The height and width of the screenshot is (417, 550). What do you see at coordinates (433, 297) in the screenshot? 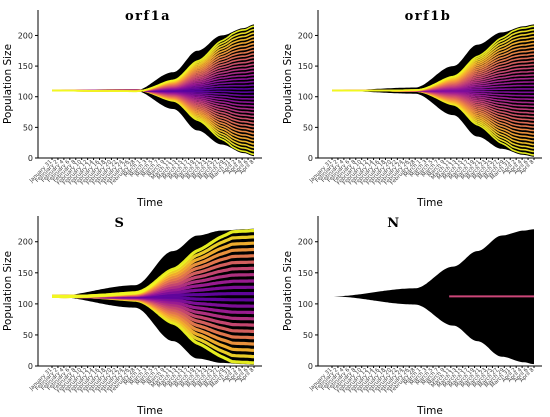
I see `plume-area` at bounding box center [433, 297].